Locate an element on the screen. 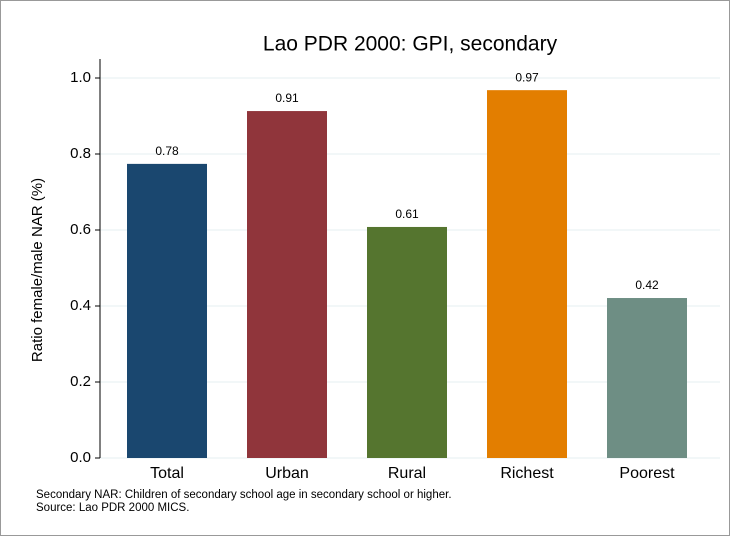 This screenshot has width=730, height=536. data-label: 0.97 is located at coordinates (527, 77).